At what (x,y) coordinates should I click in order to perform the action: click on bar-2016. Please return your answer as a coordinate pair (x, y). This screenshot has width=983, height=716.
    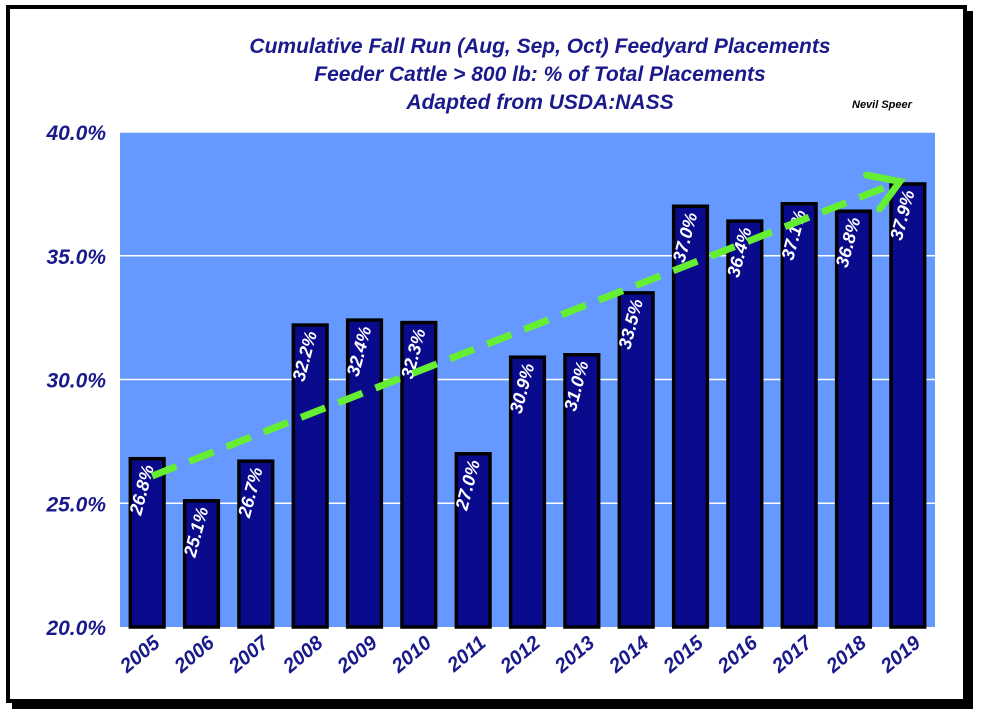
    Looking at the image, I should click on (745, 424).